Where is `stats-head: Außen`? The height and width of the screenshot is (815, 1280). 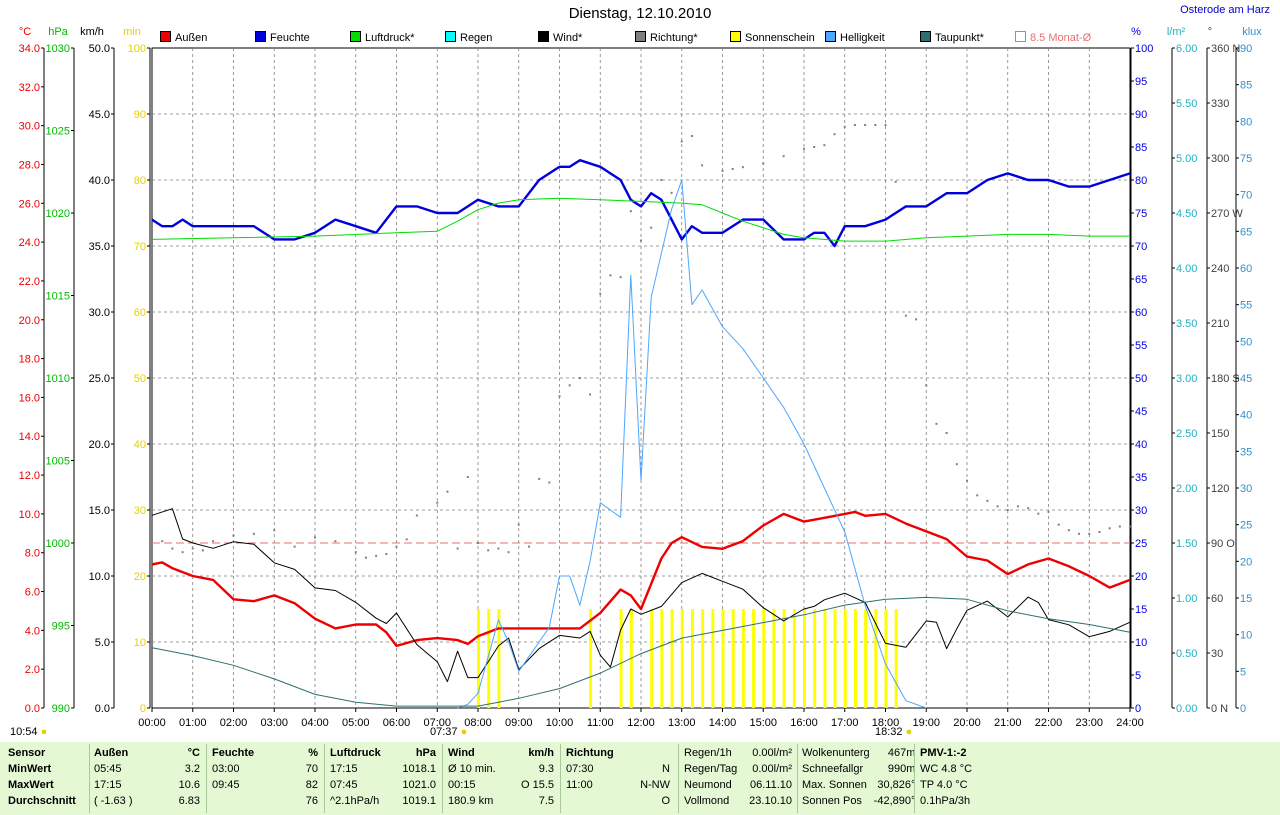
stats-head: Außen is located at coordinates (111, 753).